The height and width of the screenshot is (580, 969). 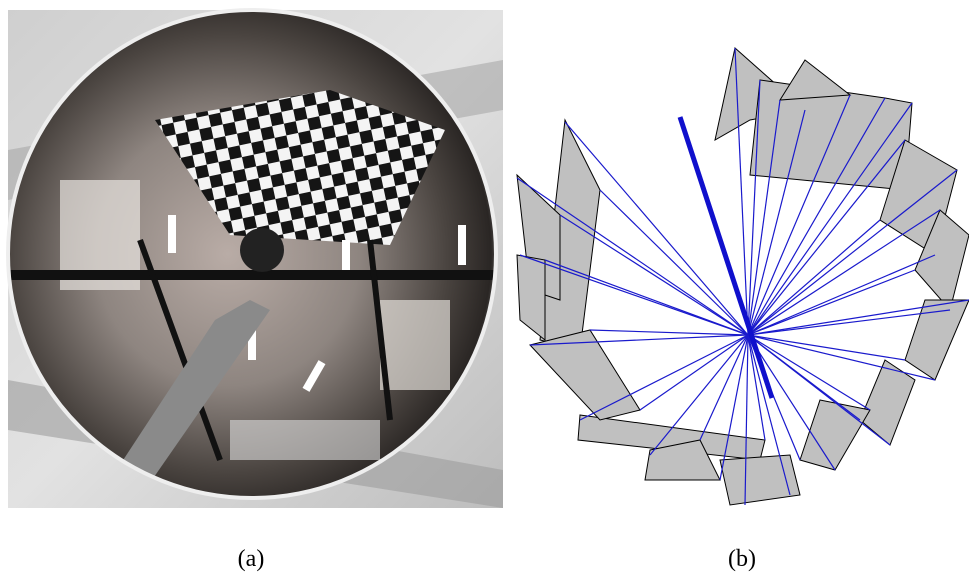 What do you see at coordinates (742, 559) in the screenshot?
I see `caption-b: (b)` at bounding box center [742, 559].